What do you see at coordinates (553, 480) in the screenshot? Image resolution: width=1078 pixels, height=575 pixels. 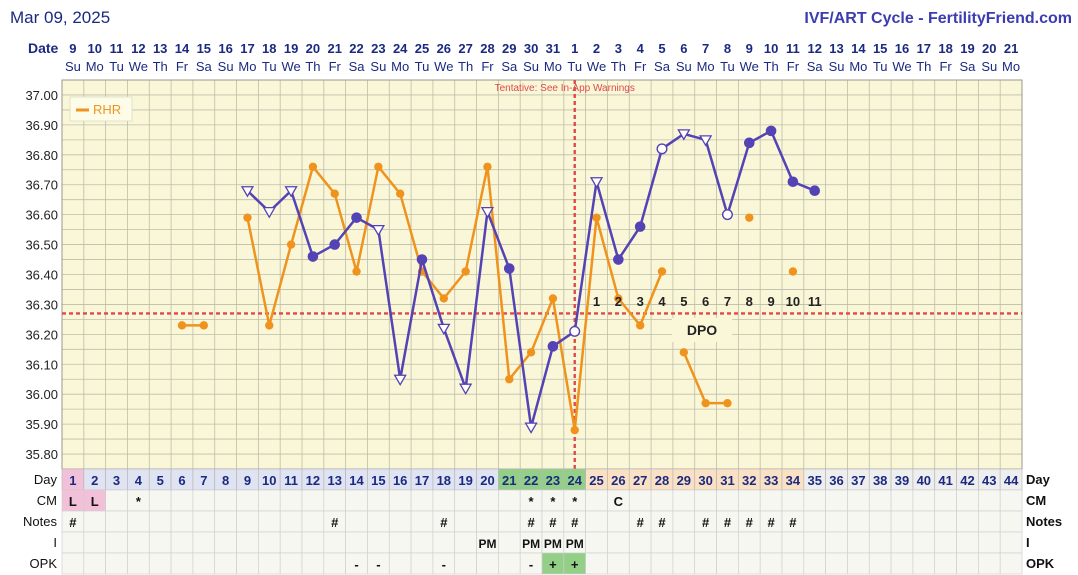 I see `day-number: 23` at bounding box center [553, 480].